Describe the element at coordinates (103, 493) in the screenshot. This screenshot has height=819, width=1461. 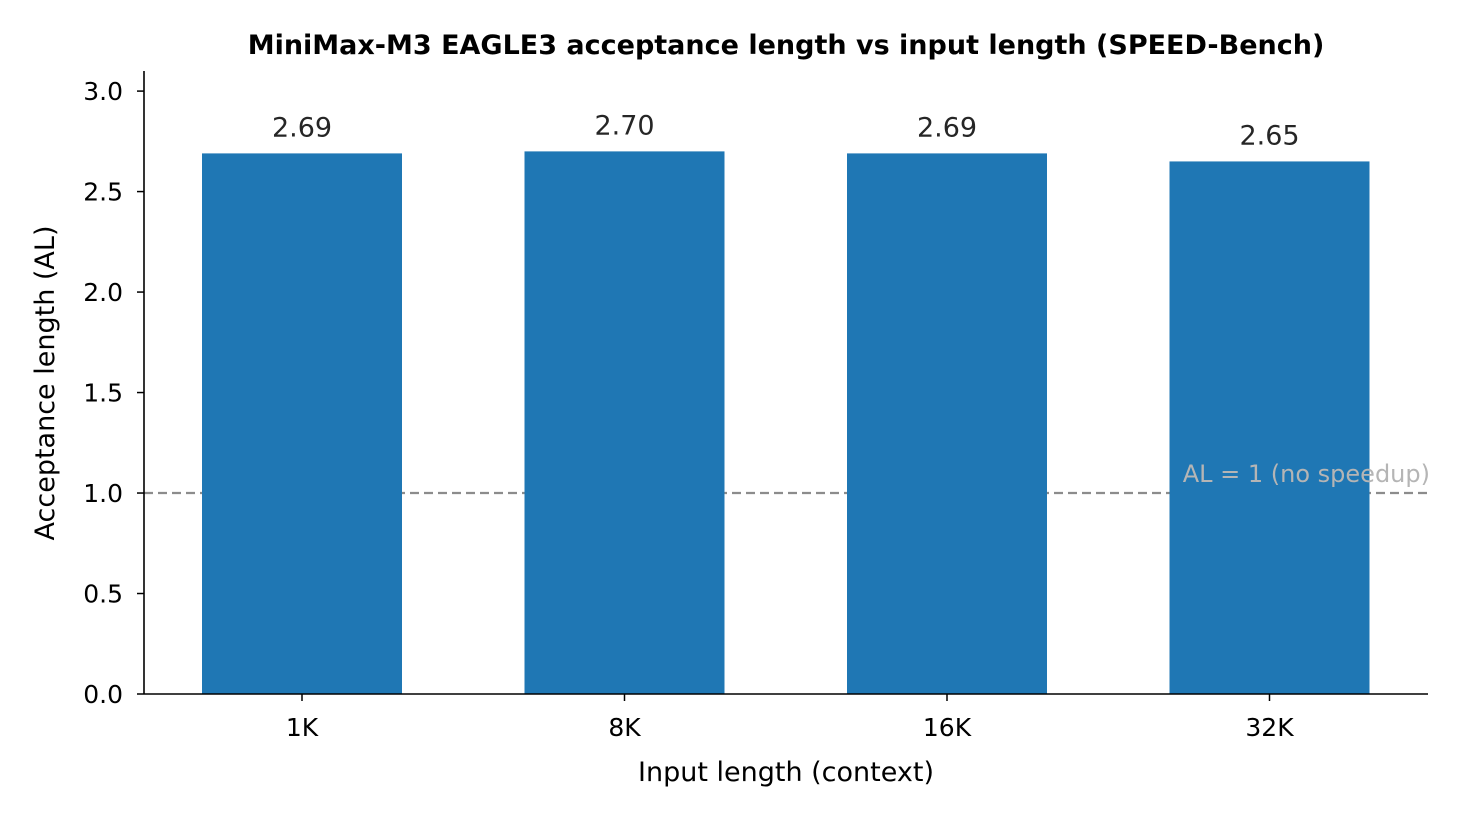
I see `y-tick-label: 1.0` at that location.